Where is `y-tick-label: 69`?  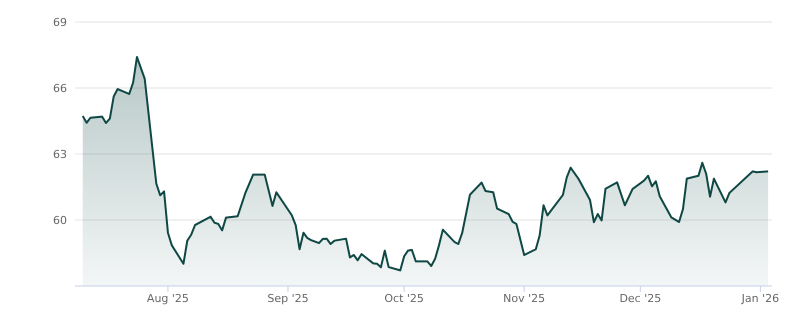 y-tick-label: 69 is located at coordinates (60, 22).